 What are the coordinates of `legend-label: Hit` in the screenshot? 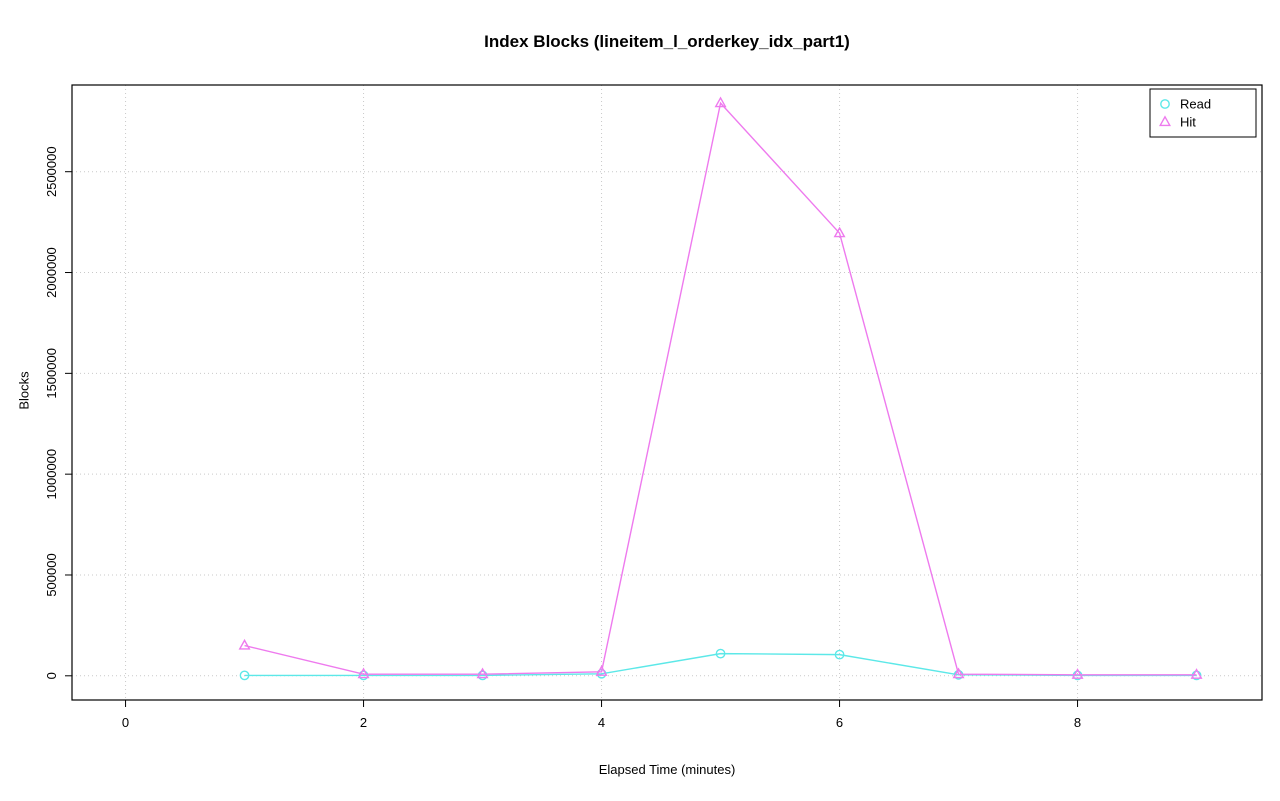 It's located at (1188, 122).